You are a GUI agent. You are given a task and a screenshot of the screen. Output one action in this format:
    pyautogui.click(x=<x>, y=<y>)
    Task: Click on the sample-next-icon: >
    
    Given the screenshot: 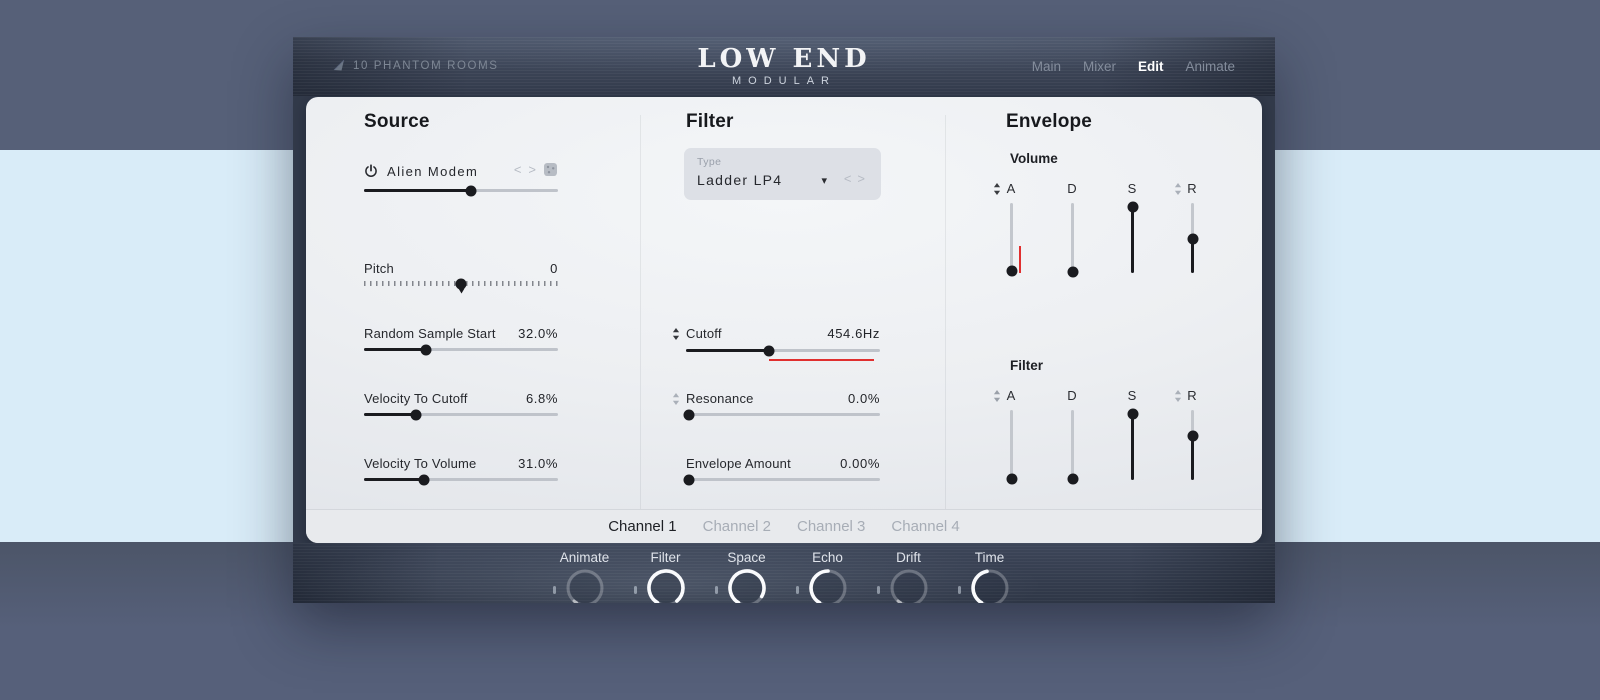 What is the action you would take?
    pyautogui.click(x=532, y=169)
    